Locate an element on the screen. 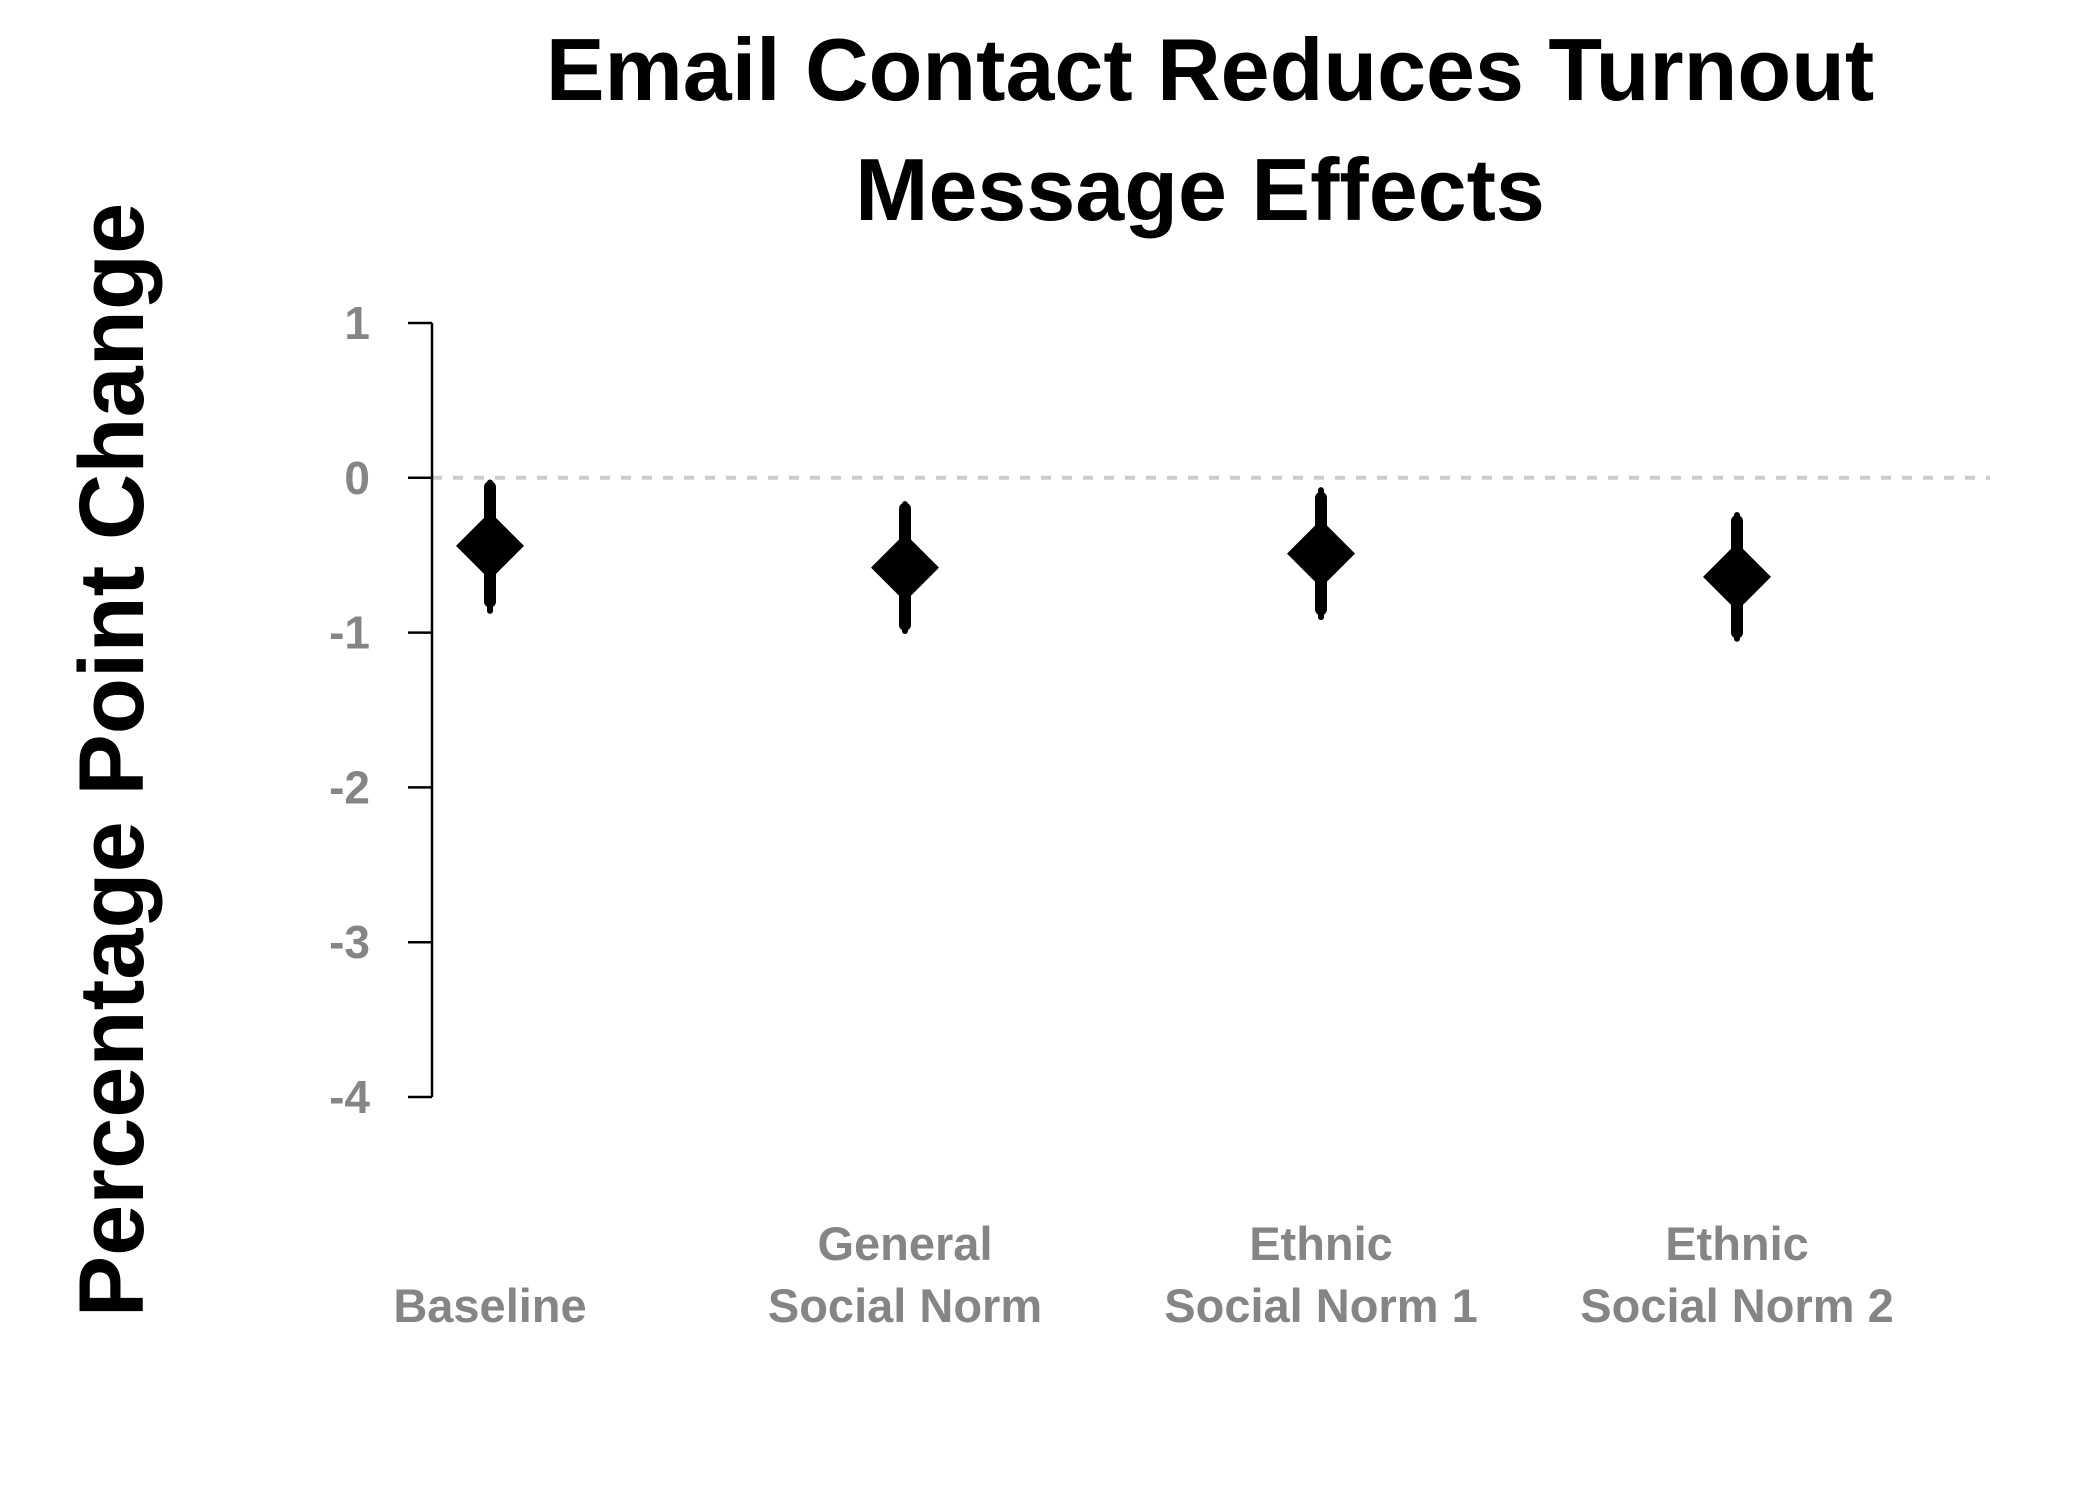 Image resolution: width=2100 pixels, height=1500 pixels. x-category-label-line2: Social Norm 2 is located at coordinates (1736, 1305).